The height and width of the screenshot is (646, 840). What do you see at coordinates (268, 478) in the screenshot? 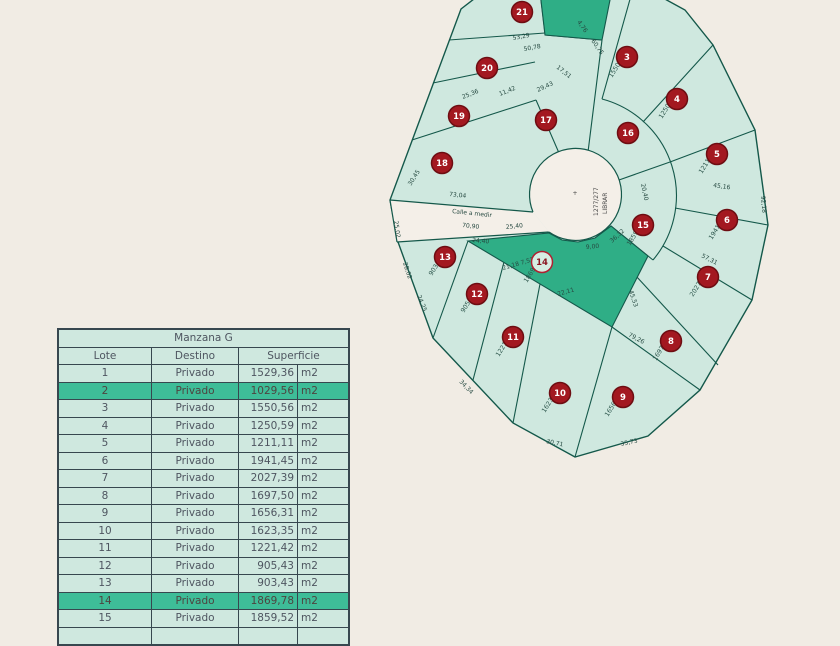
I see `cell-superficie: 2027,39` at bounding box center [268, 478].